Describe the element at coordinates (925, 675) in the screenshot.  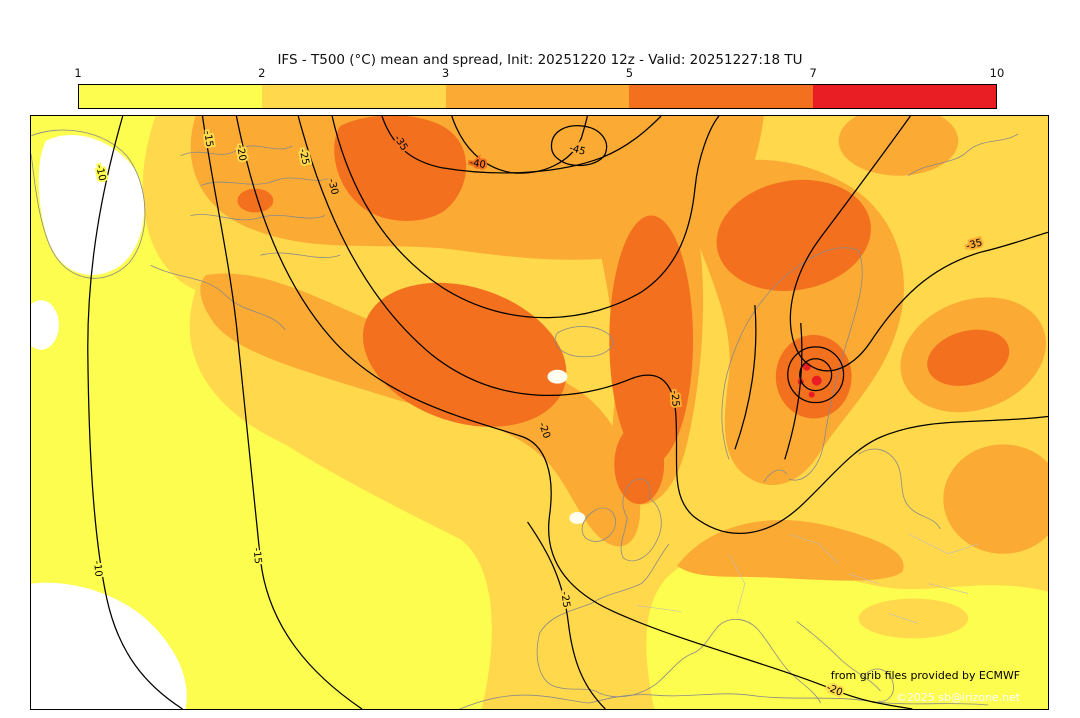
I see `credit-provider: from grib files provided by ECMWF` at that location.